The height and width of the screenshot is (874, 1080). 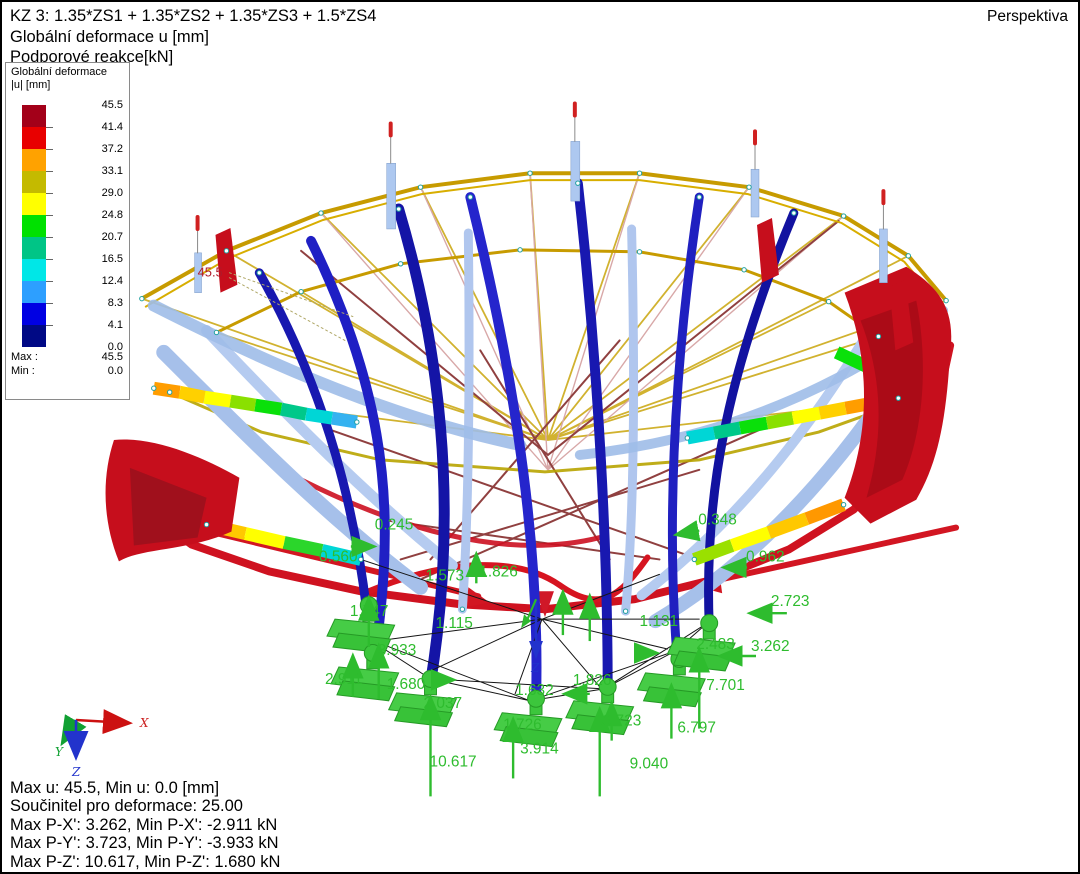 What do you see at coordinates (394, 525) in the screenshot?
I see `reaction-value-label: 0.245` at bounding box center [394, 525].